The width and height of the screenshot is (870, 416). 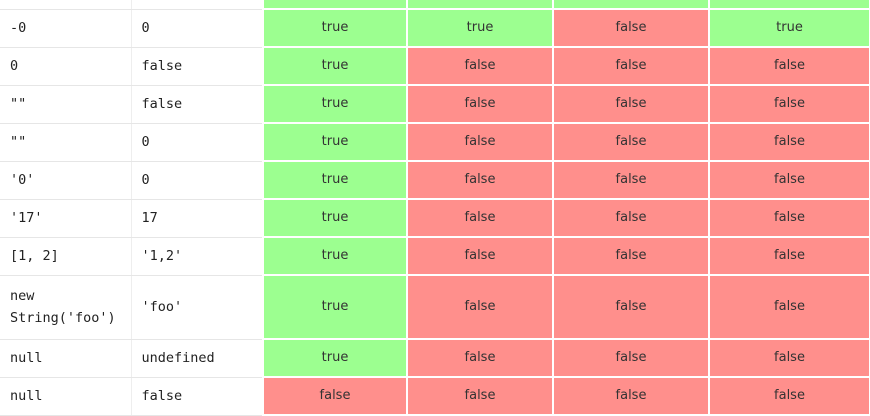 I want to click on table-row: [1, 2] '1,2' true false false false, so click(x=435, y=256).